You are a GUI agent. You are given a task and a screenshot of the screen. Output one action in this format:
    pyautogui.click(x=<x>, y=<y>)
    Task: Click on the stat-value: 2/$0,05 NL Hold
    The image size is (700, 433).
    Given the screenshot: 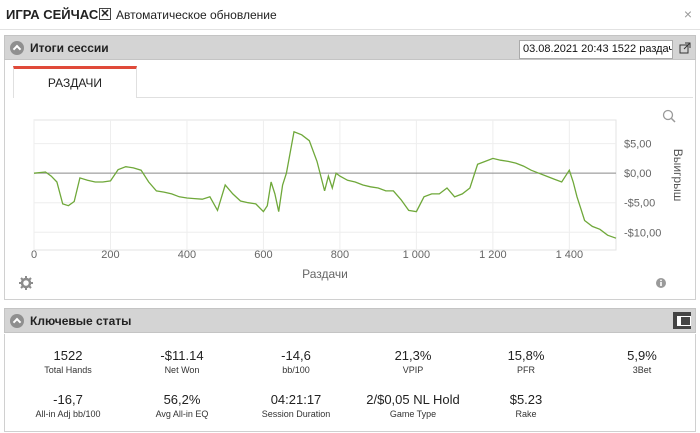 What is the action you would take?
    pyautogui.click(x=413, y=399)
    